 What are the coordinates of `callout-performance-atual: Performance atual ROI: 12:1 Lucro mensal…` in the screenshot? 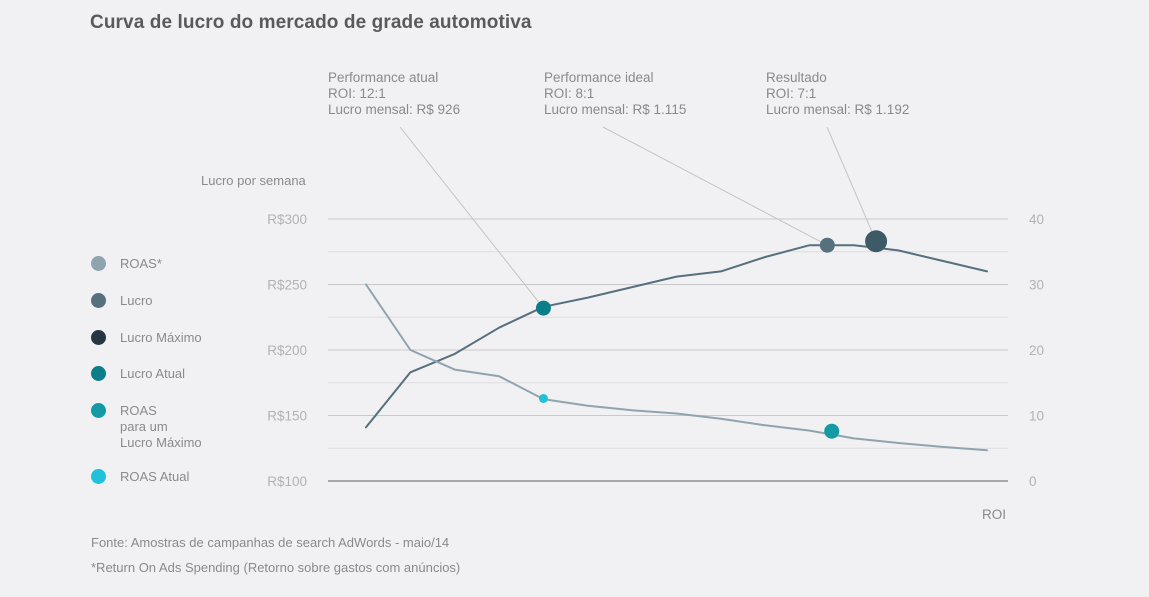 It's located at (394, 94).